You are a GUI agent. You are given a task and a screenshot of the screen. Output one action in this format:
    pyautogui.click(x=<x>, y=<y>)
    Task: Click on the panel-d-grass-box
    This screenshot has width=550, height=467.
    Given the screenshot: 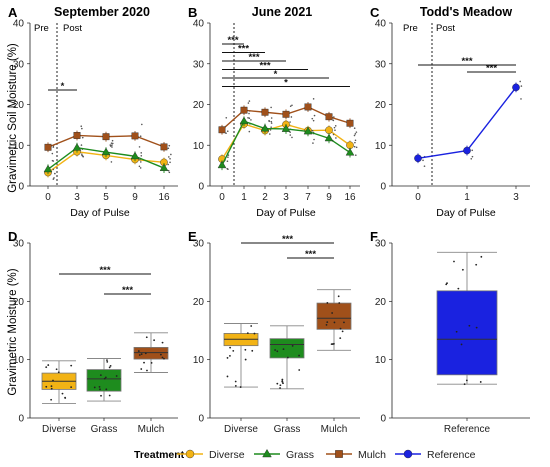 What is the action you would take?
    pyautogui.click(x=104, y=380)
    